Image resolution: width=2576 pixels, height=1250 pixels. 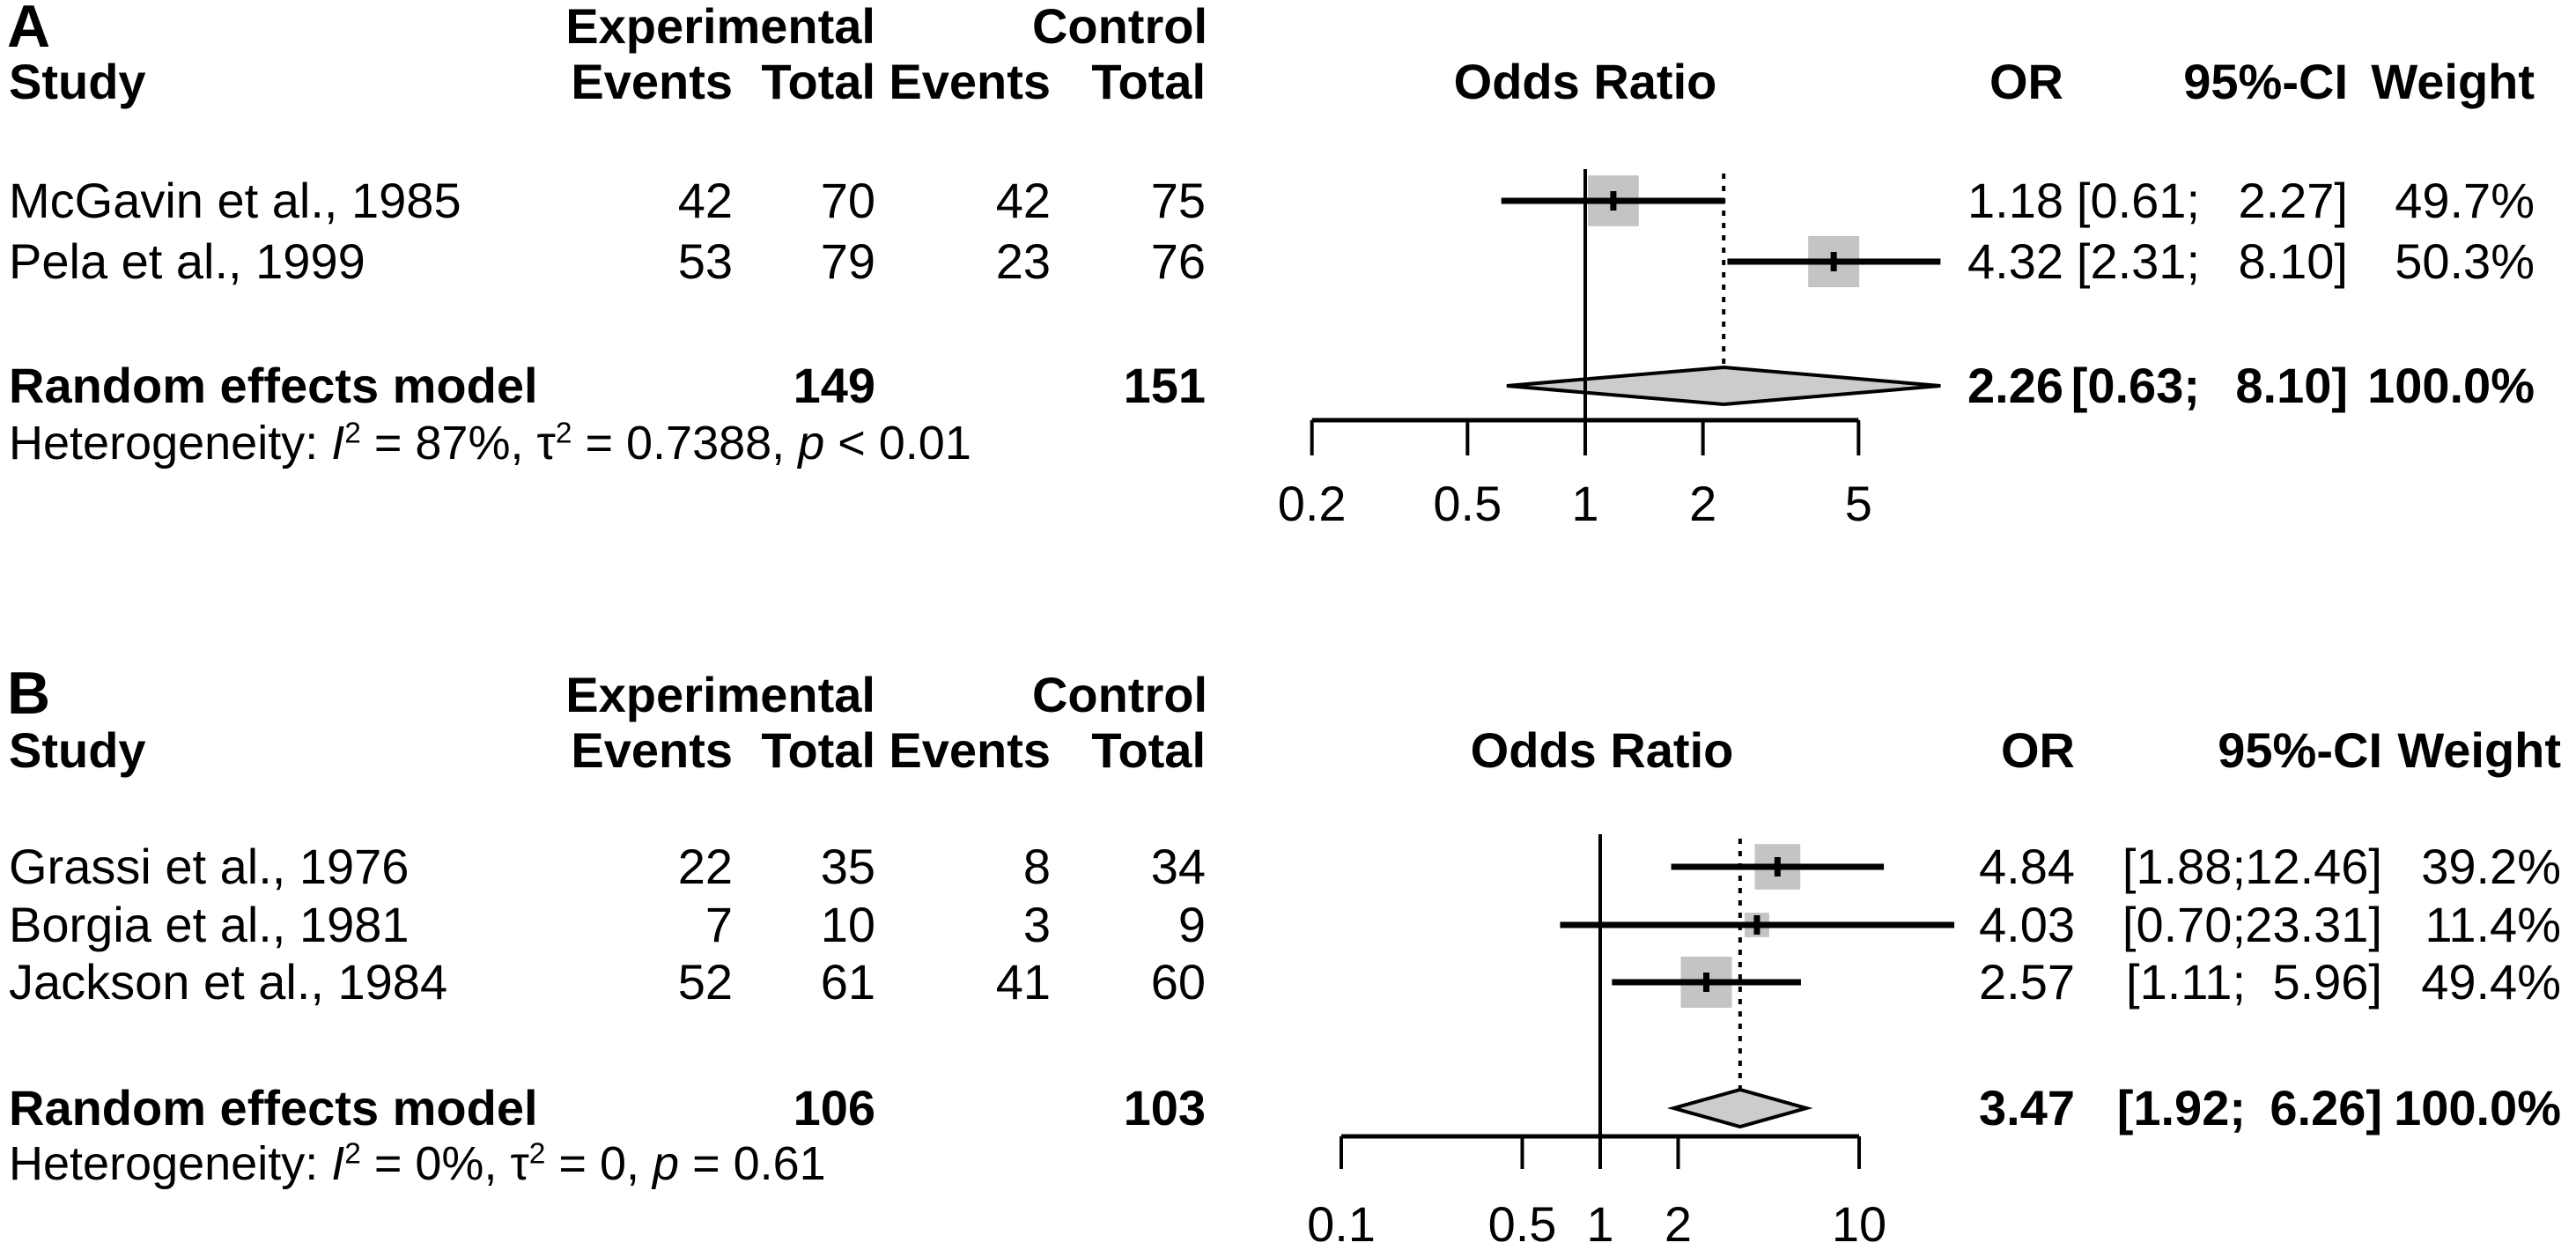 I want to click on exp-events-value: 7, so click(x=719, y=925).